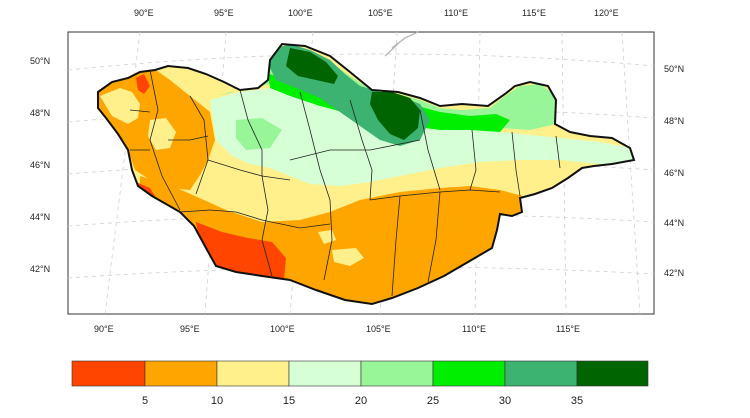  I want to click on zone-center-20-25b, so click(259, 134).